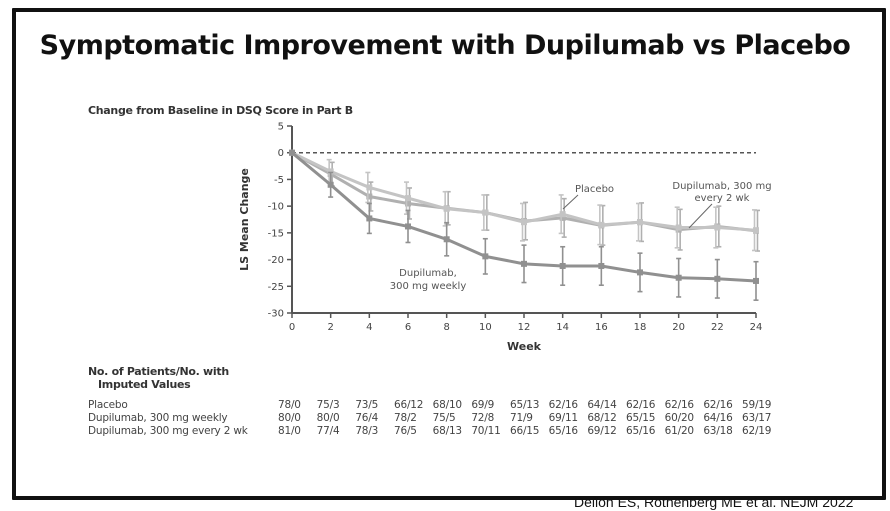  Describe the element at coordinates (328, 431) in the screenshot. I see `table-cell: 77/4` at that location.